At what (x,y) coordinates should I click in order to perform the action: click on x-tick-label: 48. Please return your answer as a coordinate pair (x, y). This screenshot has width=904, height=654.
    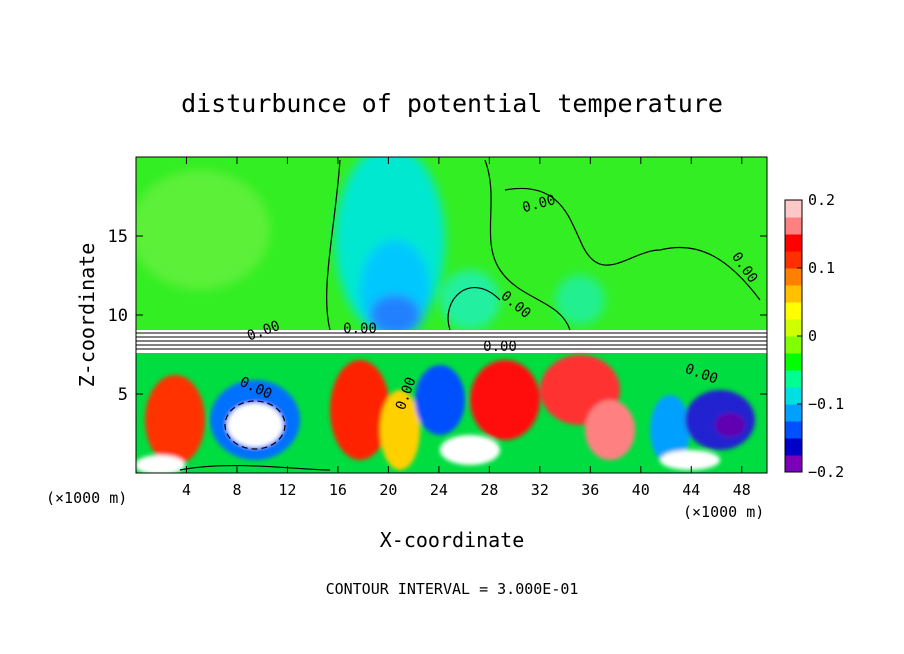
    Looking at the image, I should click on (742, 490).